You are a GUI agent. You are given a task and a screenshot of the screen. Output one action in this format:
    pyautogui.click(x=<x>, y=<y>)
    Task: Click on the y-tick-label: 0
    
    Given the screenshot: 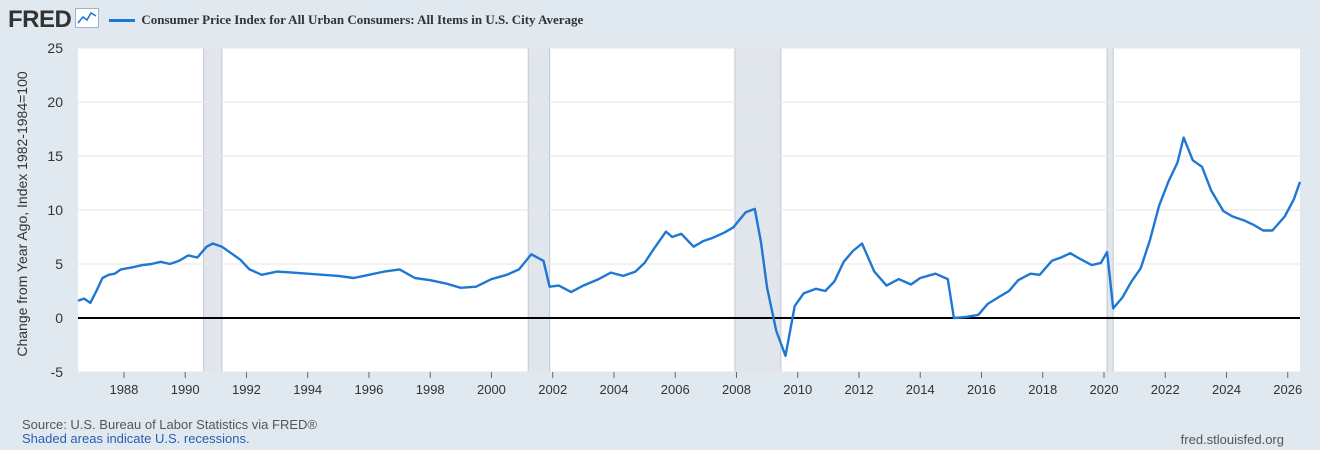 What is the action you would take?
    pyautogui.click(x=59, y=318)
    